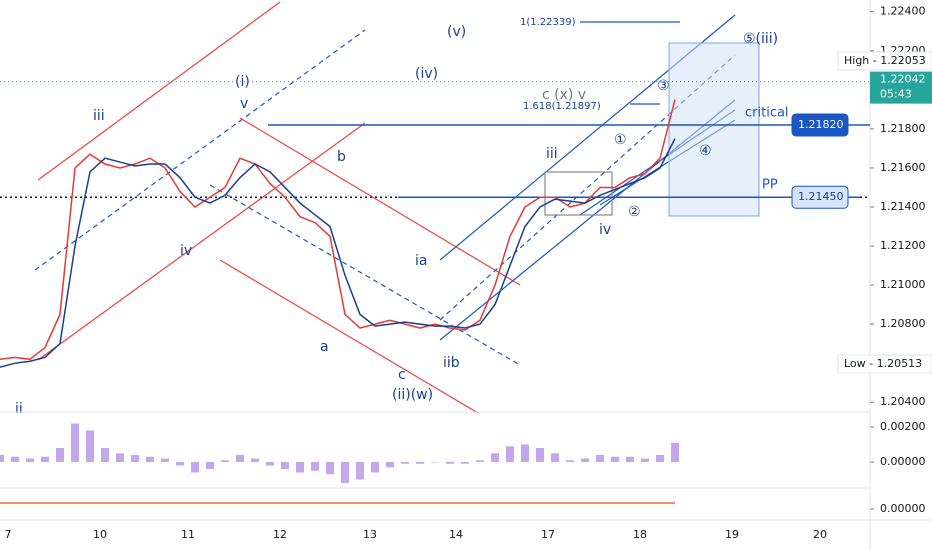  What do you see at coordinates (421, 261) in the screenshot?
I see `wave-label: ia` at bounding box center [421, 261].